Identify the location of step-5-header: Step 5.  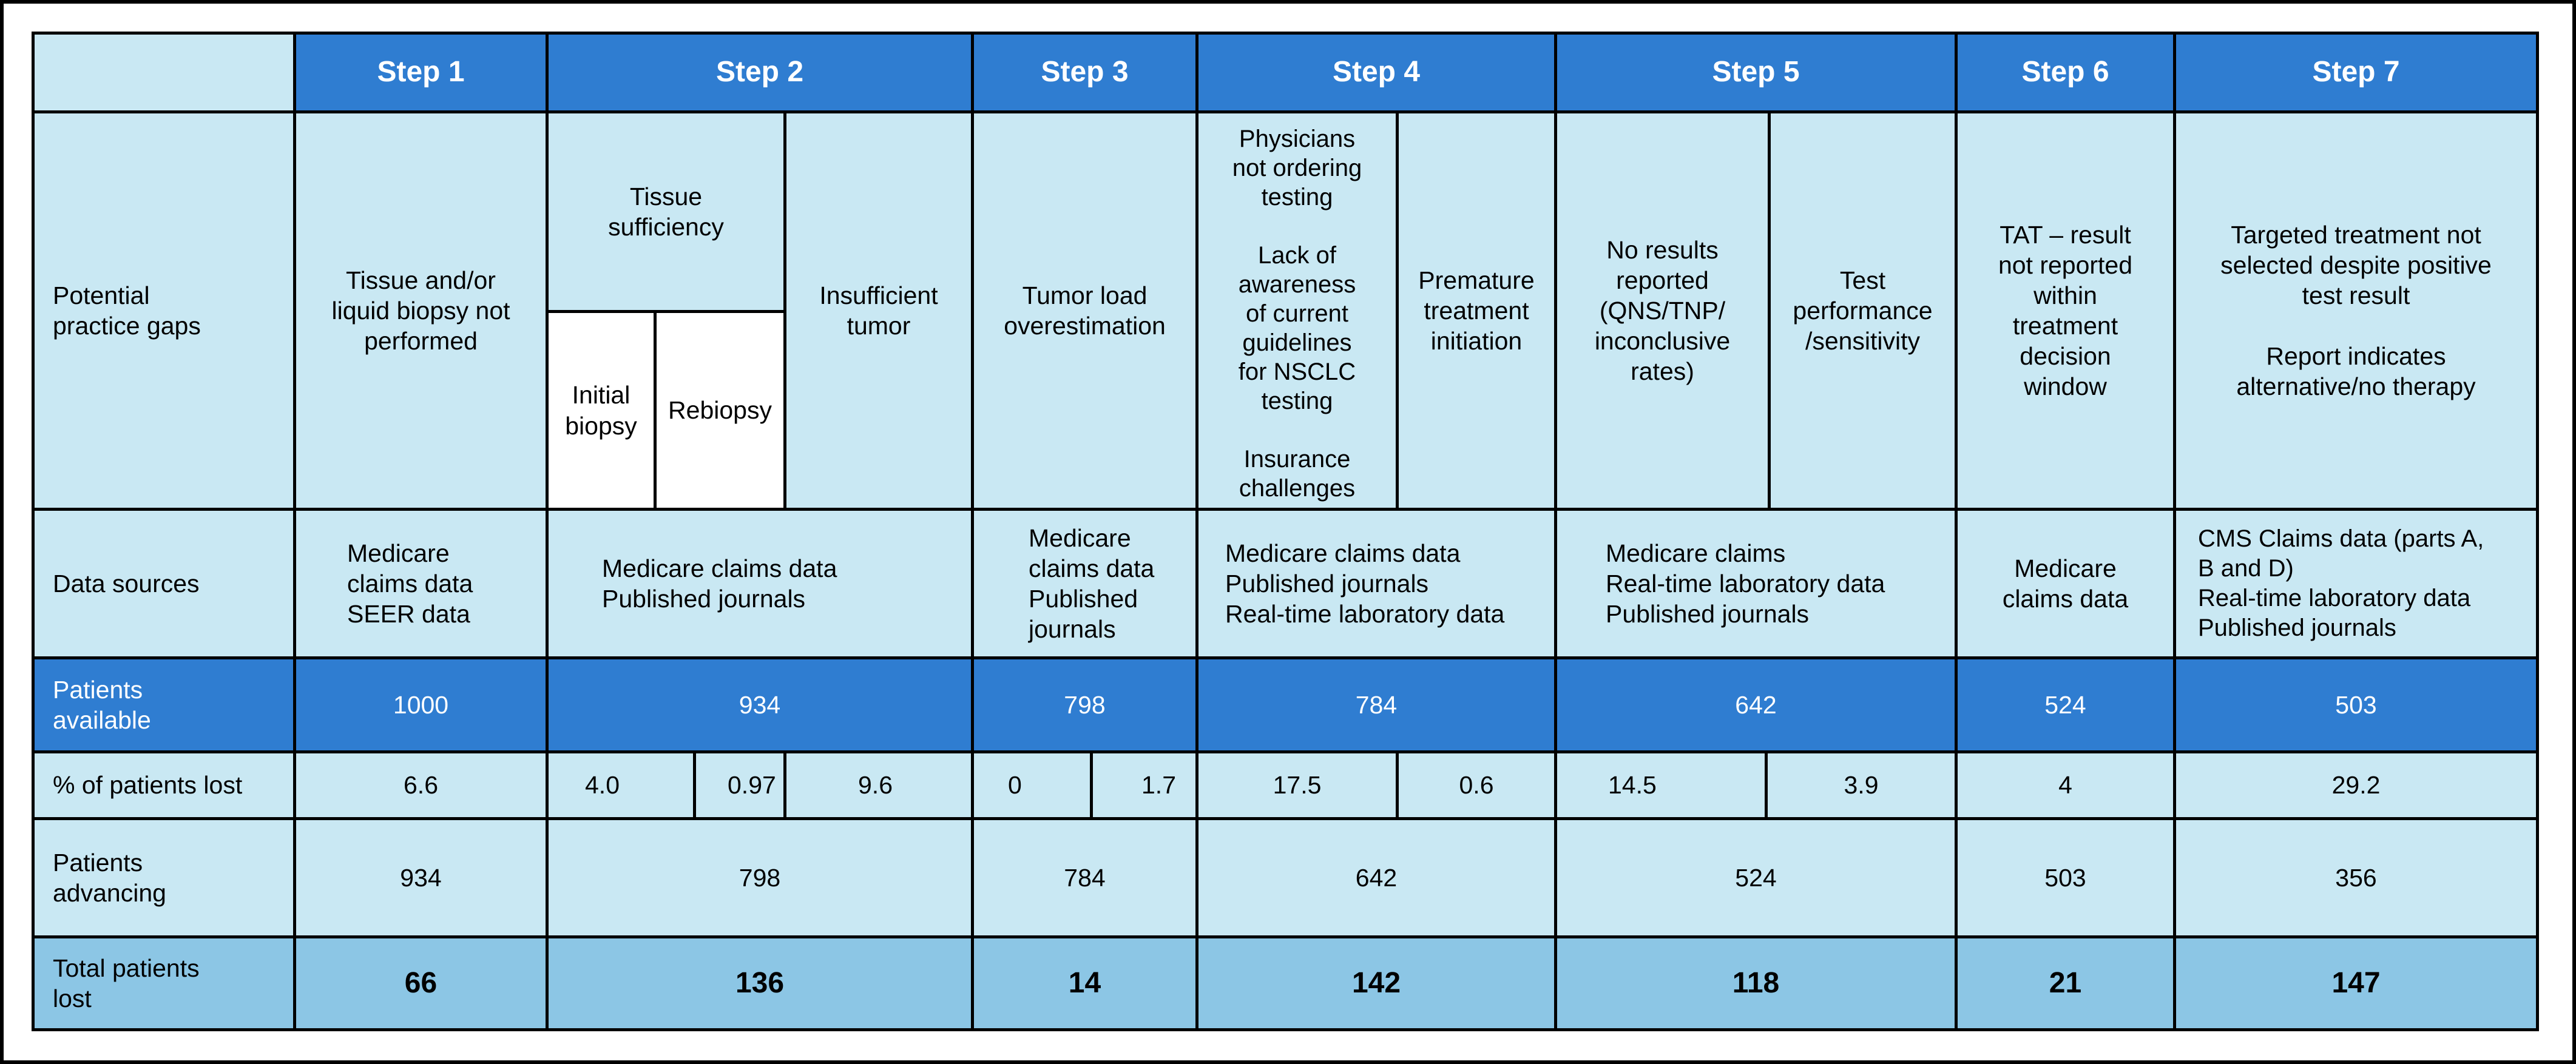
(1756, 72).